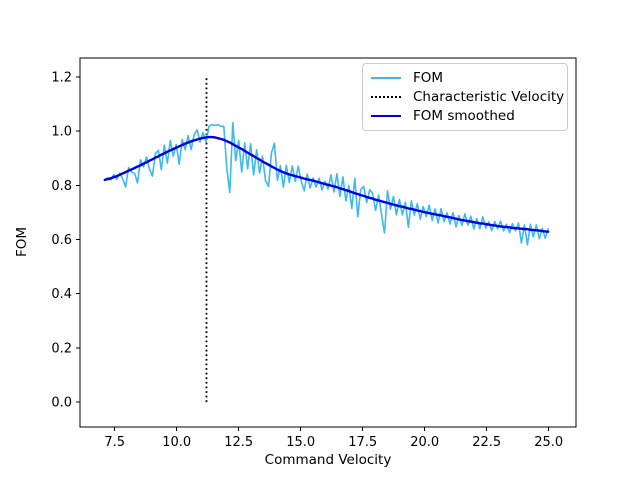 This screenshot has height=480, width=640. Describe the element at coordinates (424, 442) in the screenshot. I see `x-tick-label: 20.0` at that location.